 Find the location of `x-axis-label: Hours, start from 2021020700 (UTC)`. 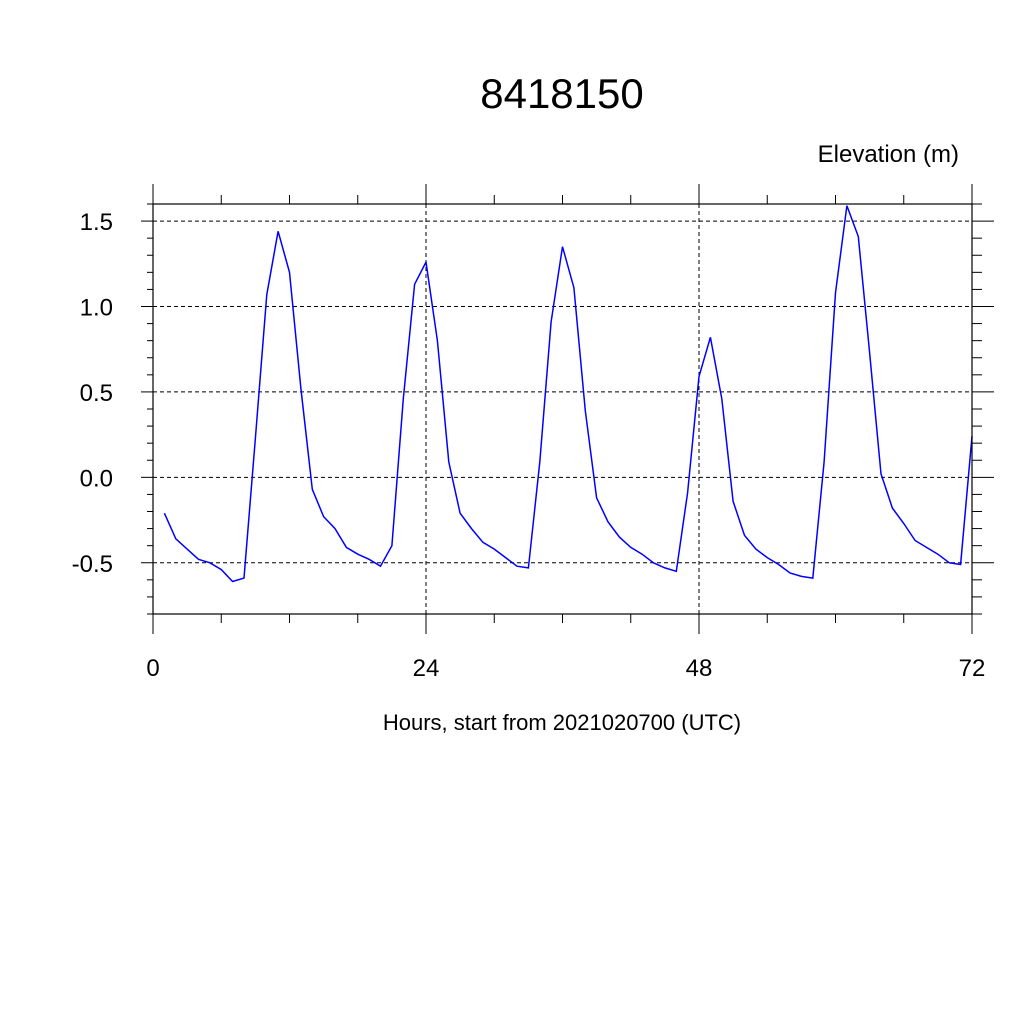

x-axis-label: Hours, start from 2021020700 (UTC) is located at coordinates (562, 722).